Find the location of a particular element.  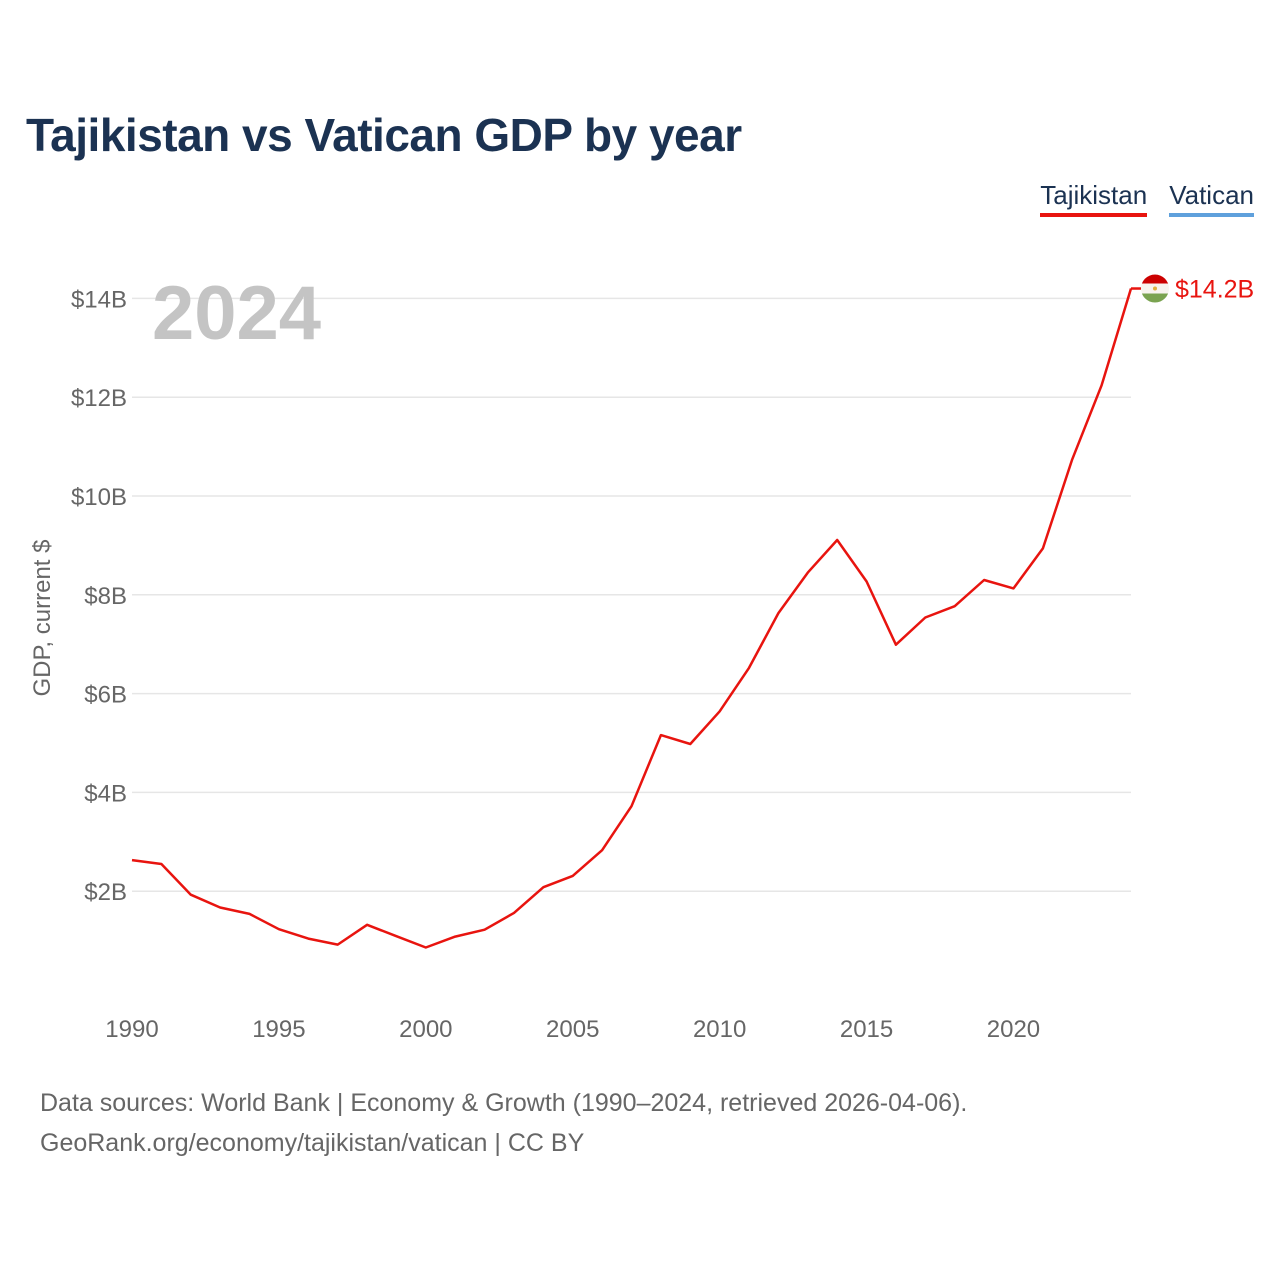

x-tick-label: 2020 is located at coordinates (1013, 1029).